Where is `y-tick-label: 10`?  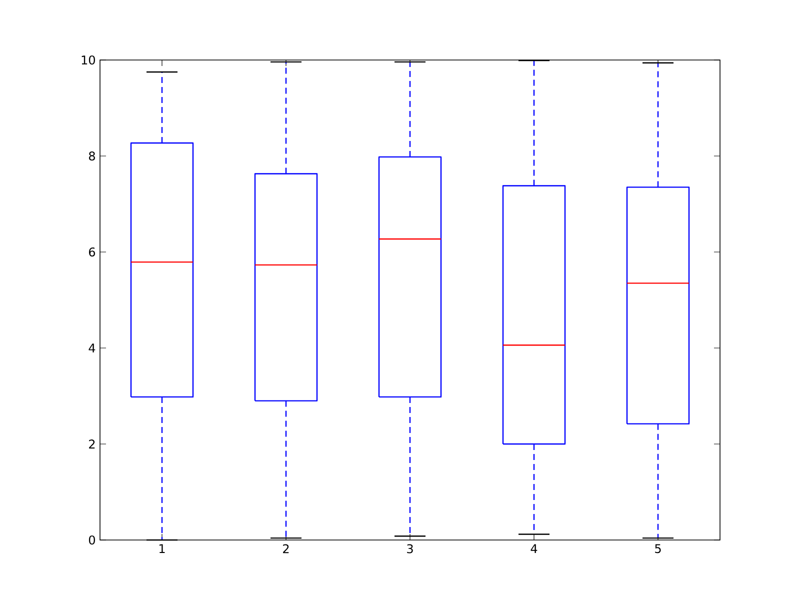 y-tick-label: 10 is located at coordinates (89, 60).